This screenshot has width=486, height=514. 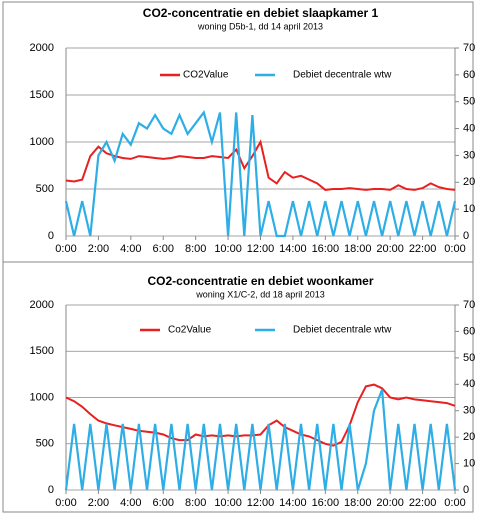 I want to click on chart-subtitle: woning D5b-1, dd 14 april 2013, so click(x=260, y=26).